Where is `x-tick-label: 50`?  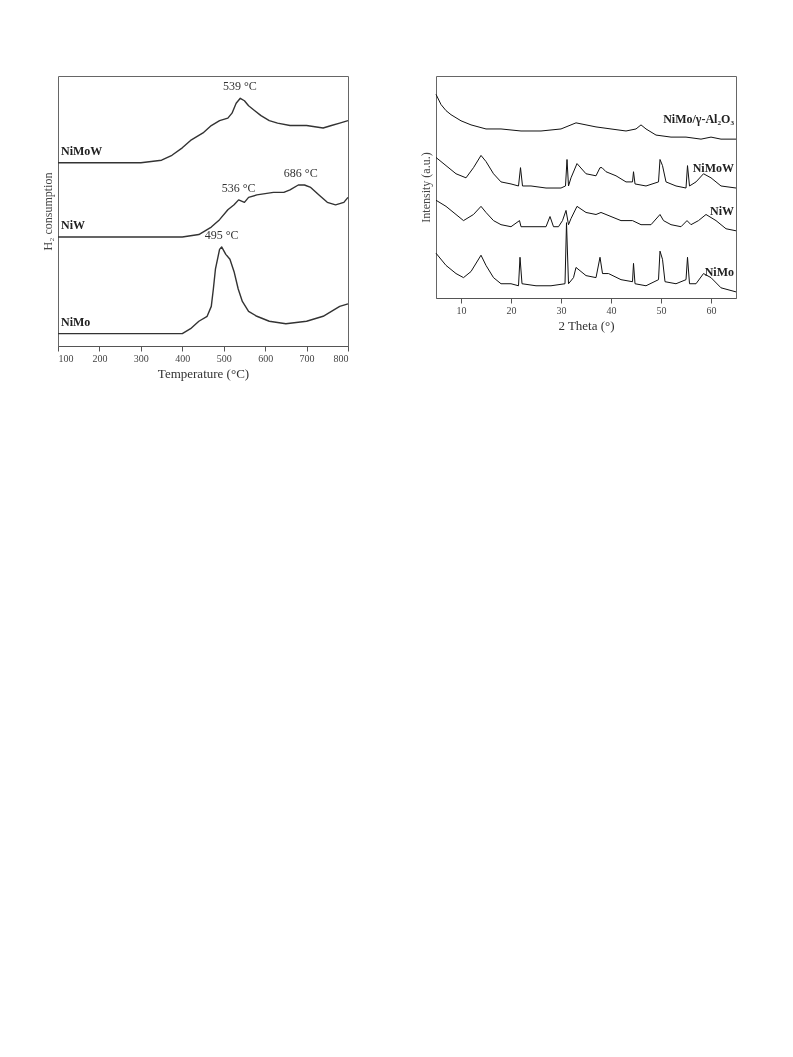 x-tick-label: 50 is located at coordinates (661, 310).